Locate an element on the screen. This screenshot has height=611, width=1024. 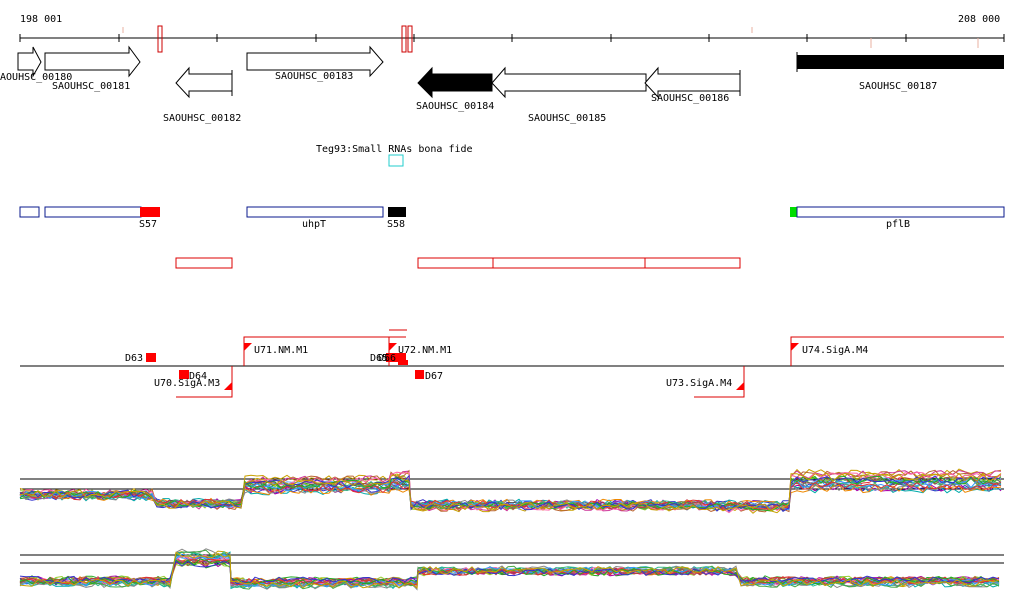
segment-U70-line is located at coordinates (204, 382).